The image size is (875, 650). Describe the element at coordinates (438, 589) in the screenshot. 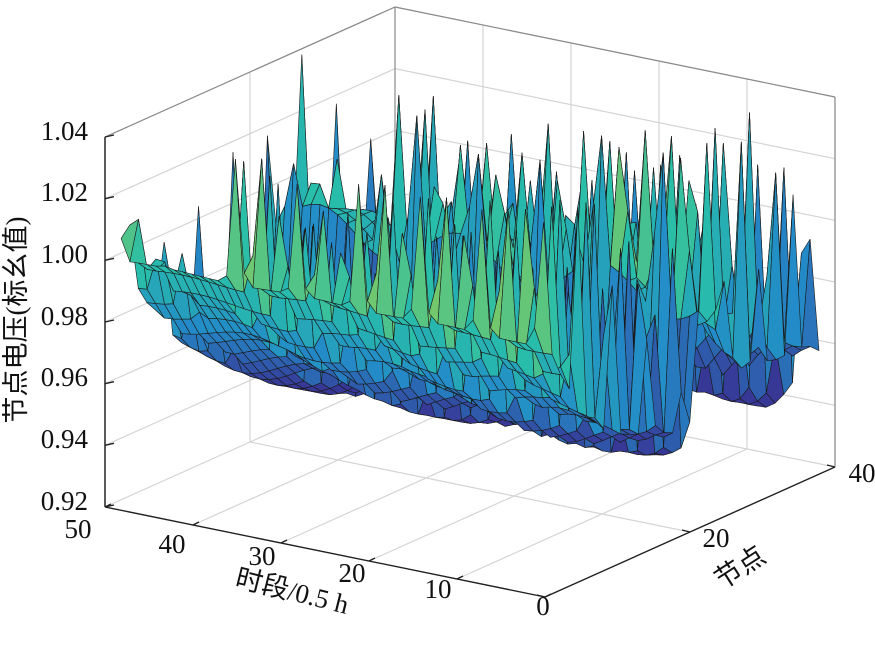

I see `x-tick-label: 10` at that location.